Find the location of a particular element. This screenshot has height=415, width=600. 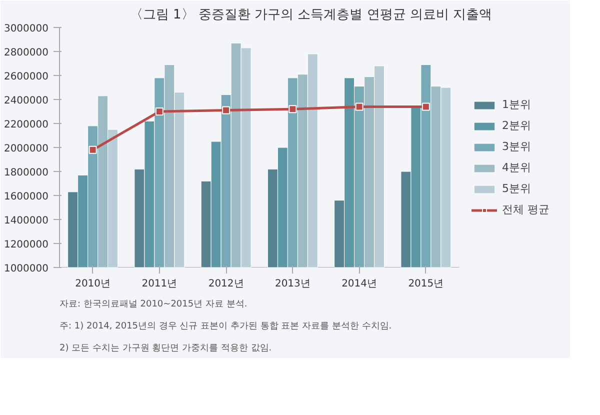

x-tick-label: 2011년 is located at coordinates (160, 284).